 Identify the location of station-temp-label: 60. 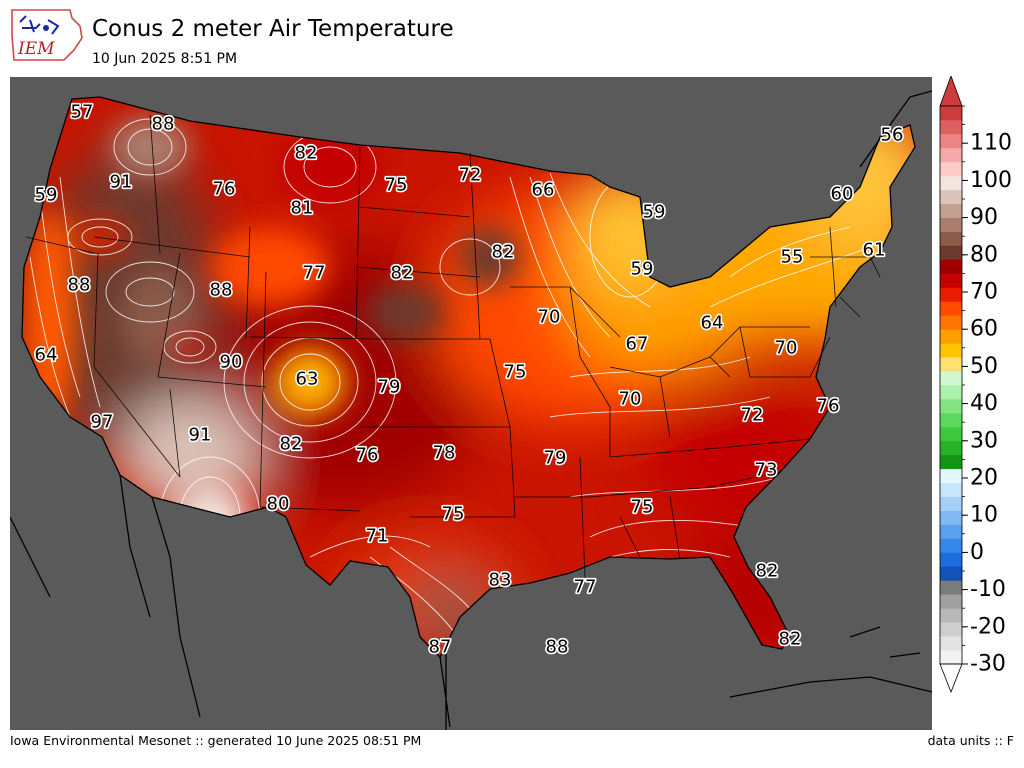
(842, 194).